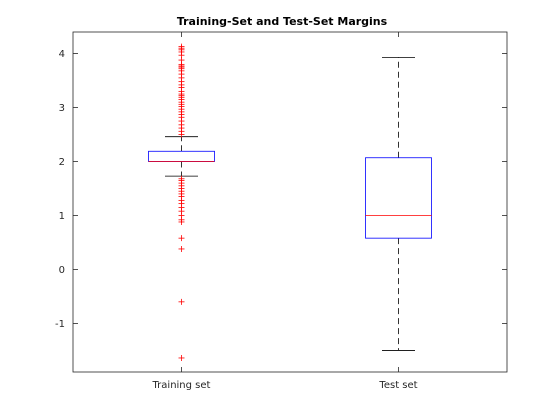  What do you see at coordinates (60, 324) in the screenshot?
I see `y-tick-label: -1` at bounding box center [60, 324].